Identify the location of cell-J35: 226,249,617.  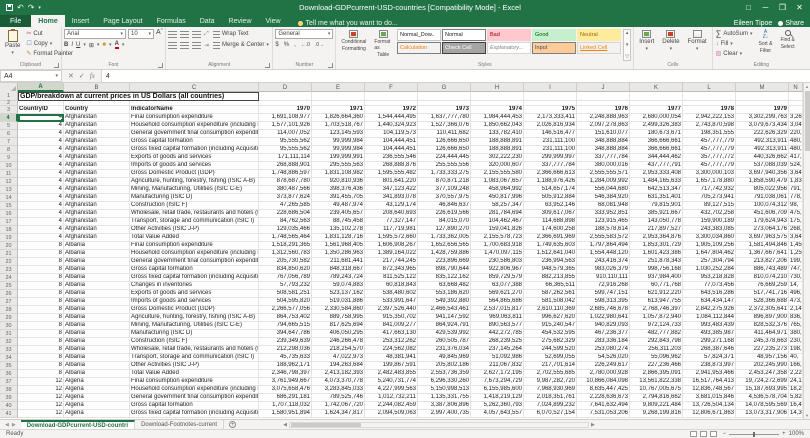
(603, 366).